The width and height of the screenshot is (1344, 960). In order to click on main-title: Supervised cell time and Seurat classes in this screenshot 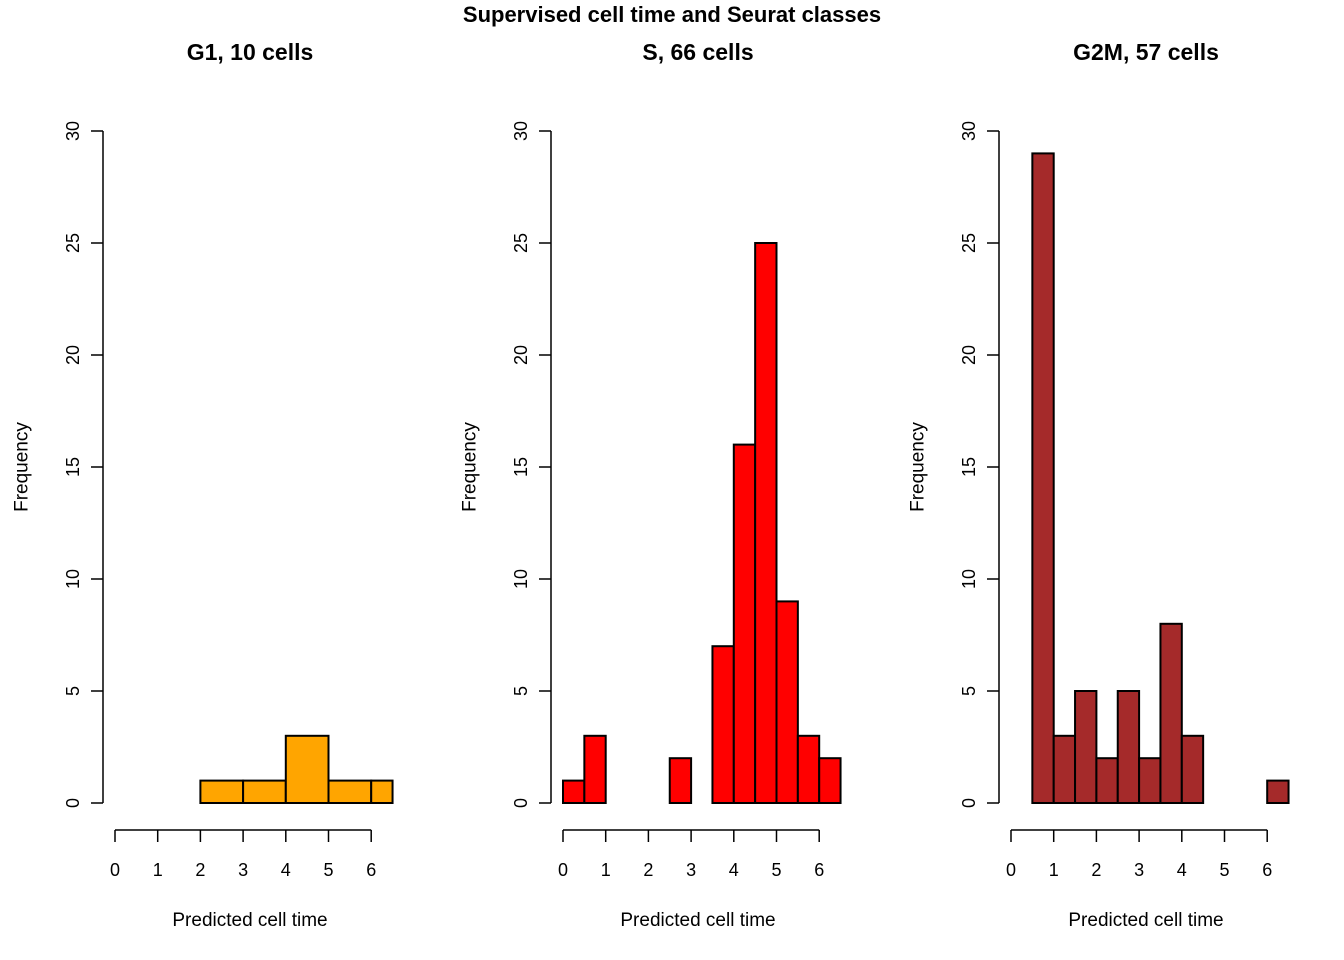, I will do `click(672, 14)`.